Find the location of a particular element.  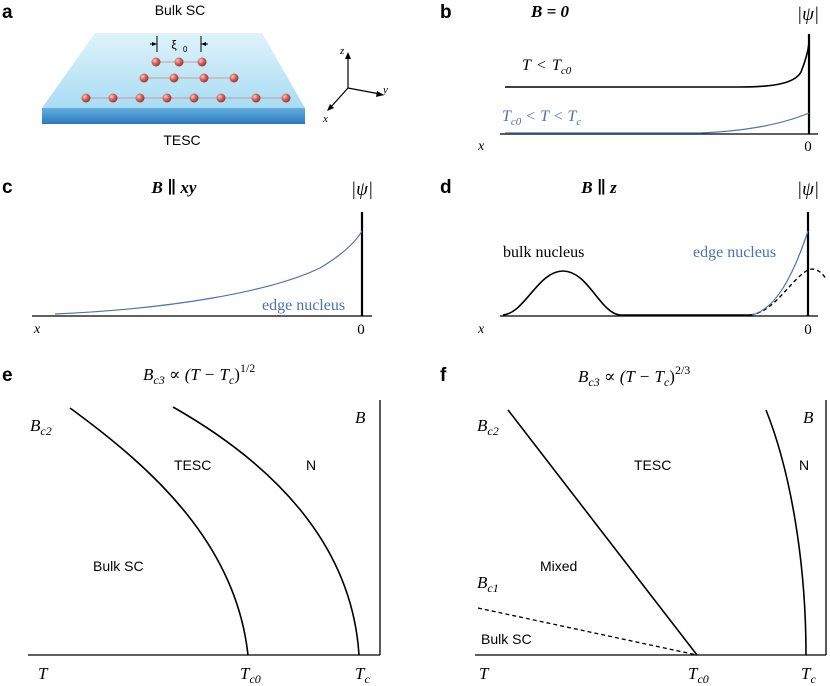

bulk-nucleus-label: bulk nucleus is located at coordinates (543, 252).